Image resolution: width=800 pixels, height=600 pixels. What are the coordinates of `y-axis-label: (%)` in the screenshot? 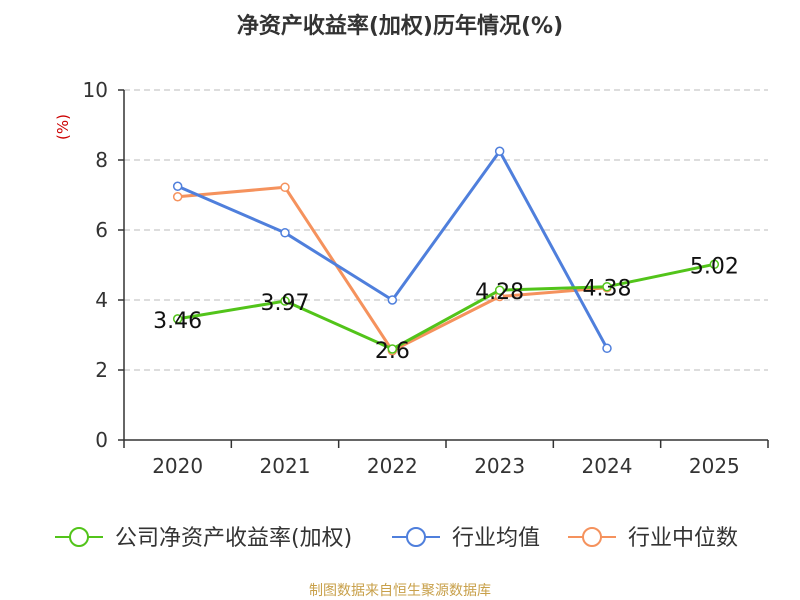 It's located at (63, 127).